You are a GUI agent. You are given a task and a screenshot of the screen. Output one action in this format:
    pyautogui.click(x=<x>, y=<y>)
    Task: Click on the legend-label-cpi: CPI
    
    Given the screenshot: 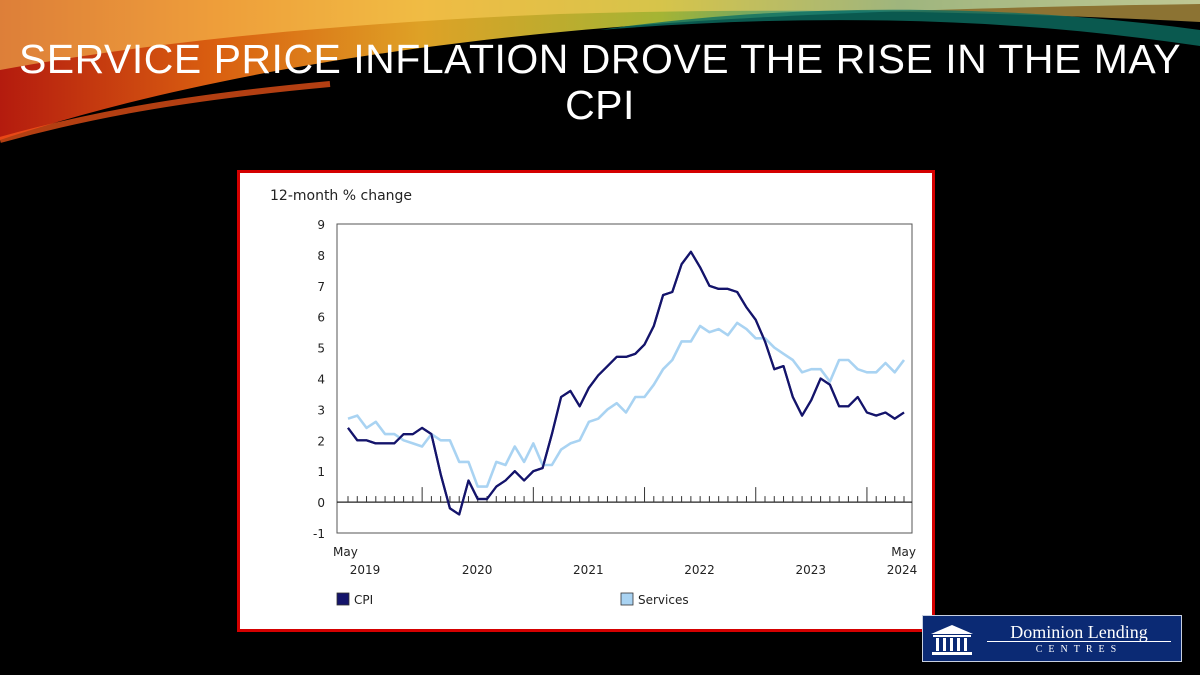 What is the action you would take?
    pyautogui.click(x=363, y=600)
    